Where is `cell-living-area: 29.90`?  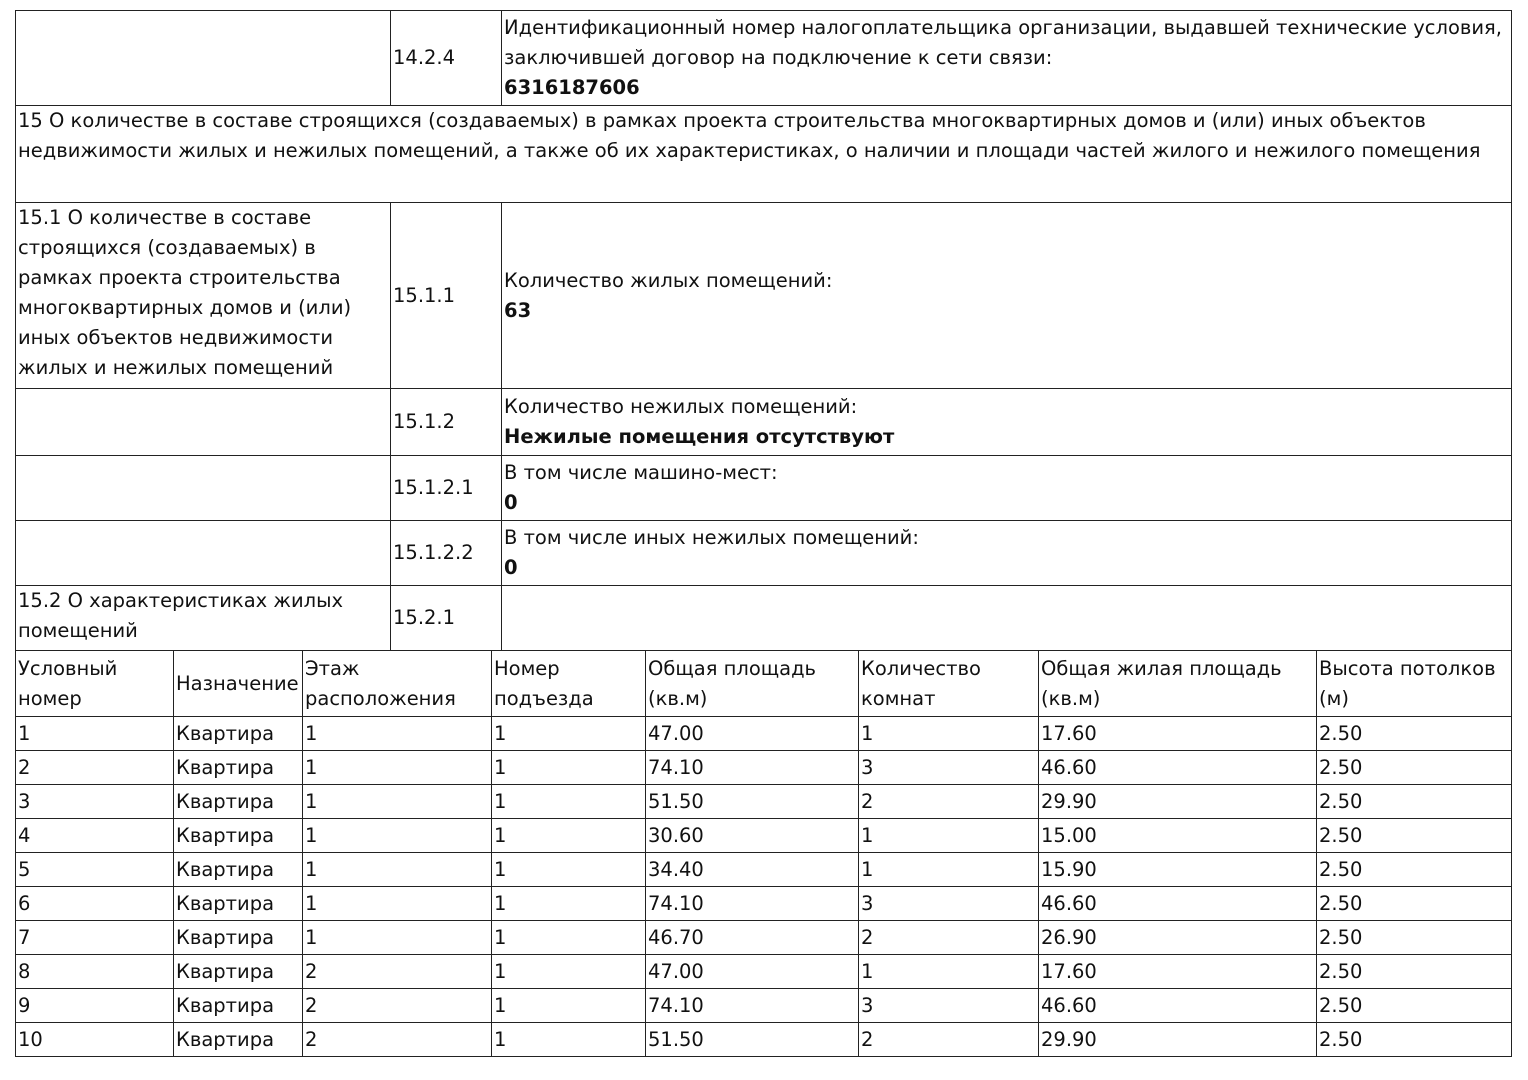
cell-living-area: 29.90 is located at coordinates (1177, 801).